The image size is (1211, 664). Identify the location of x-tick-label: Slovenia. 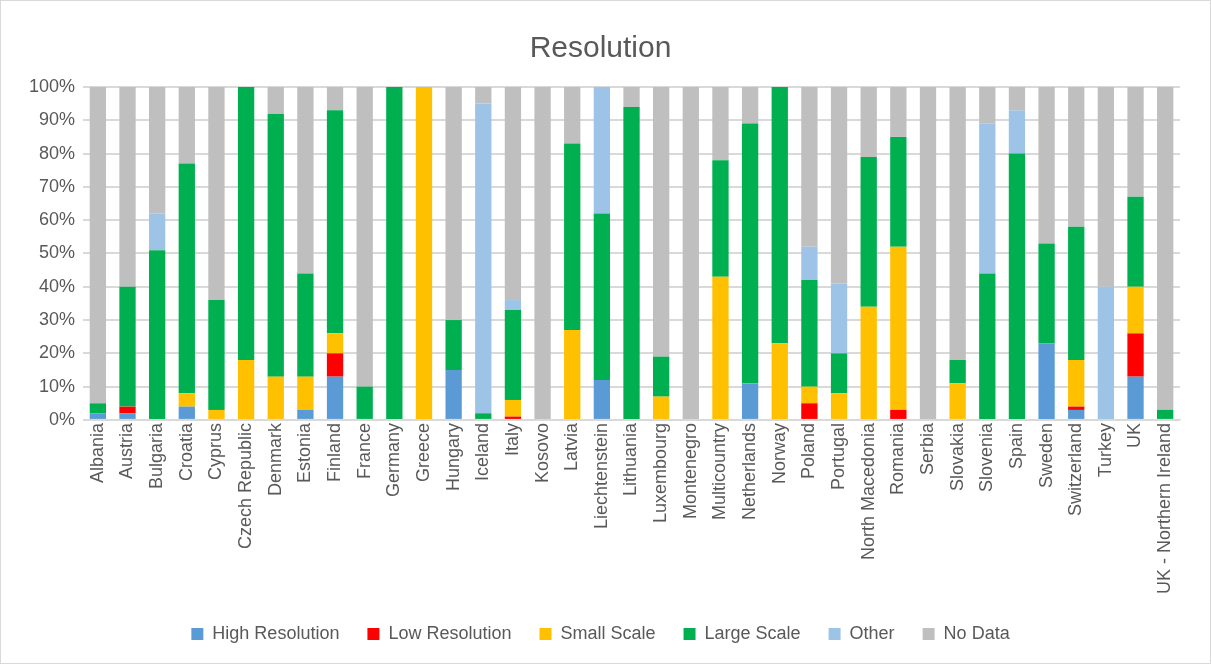
(986, 456).